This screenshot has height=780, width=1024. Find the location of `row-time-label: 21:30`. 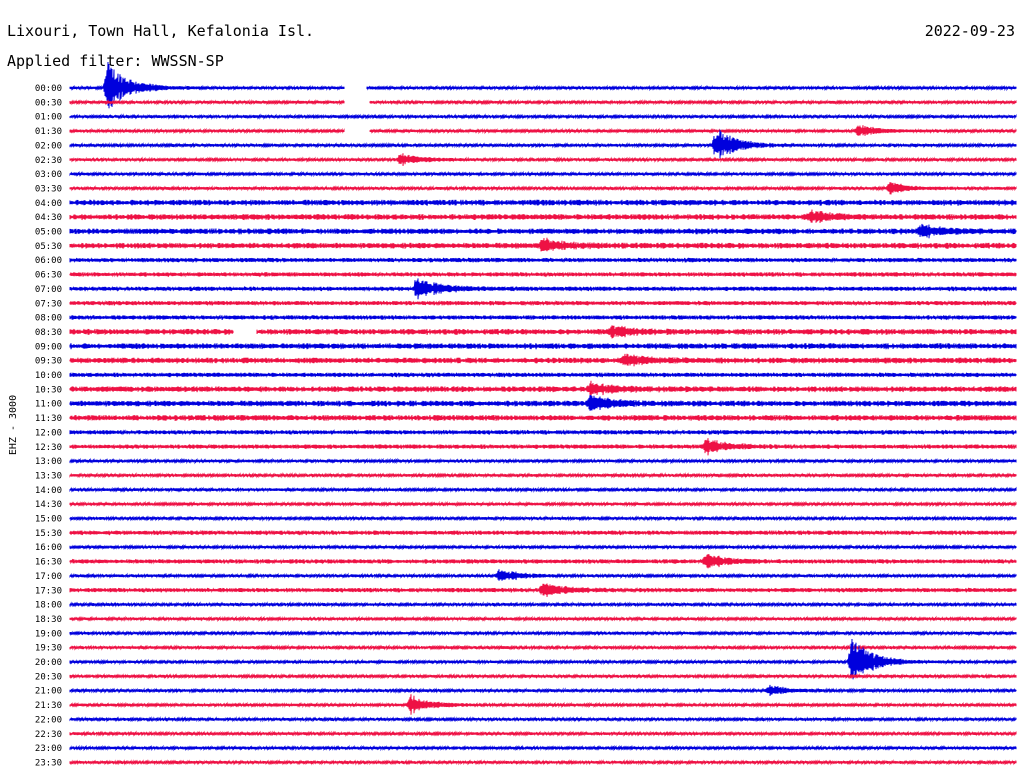

row-time-label: 21:30 is located at coordinates (48, 706).